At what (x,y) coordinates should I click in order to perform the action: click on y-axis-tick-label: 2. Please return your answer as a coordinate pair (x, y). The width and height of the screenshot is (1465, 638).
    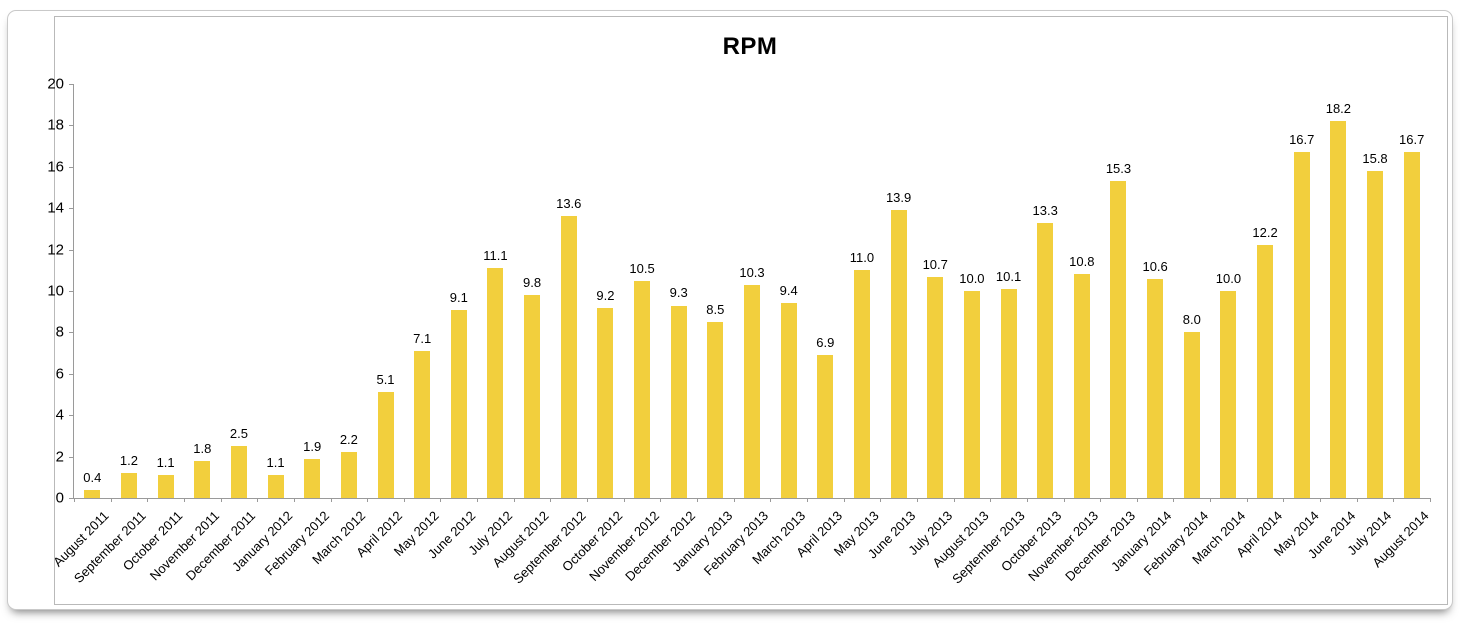
    Looking at the image, I should click on (59, 457).